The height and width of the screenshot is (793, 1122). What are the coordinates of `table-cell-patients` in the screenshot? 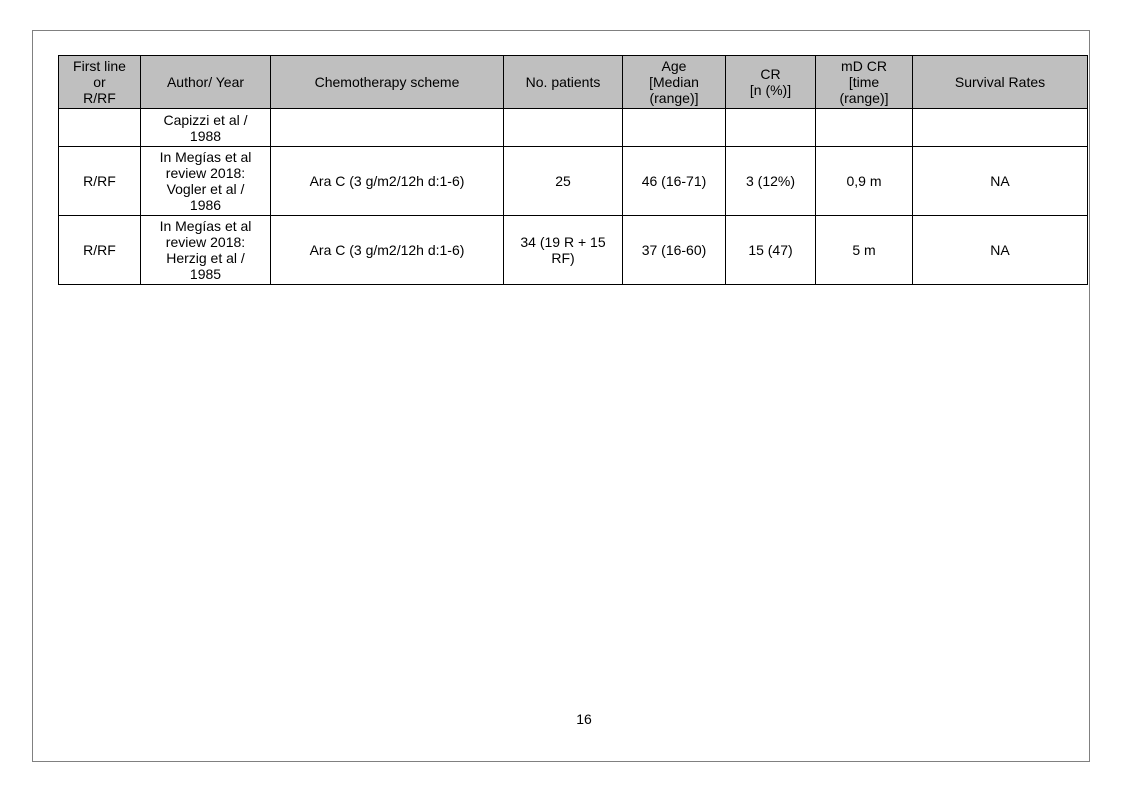 It's located at (563, 127).